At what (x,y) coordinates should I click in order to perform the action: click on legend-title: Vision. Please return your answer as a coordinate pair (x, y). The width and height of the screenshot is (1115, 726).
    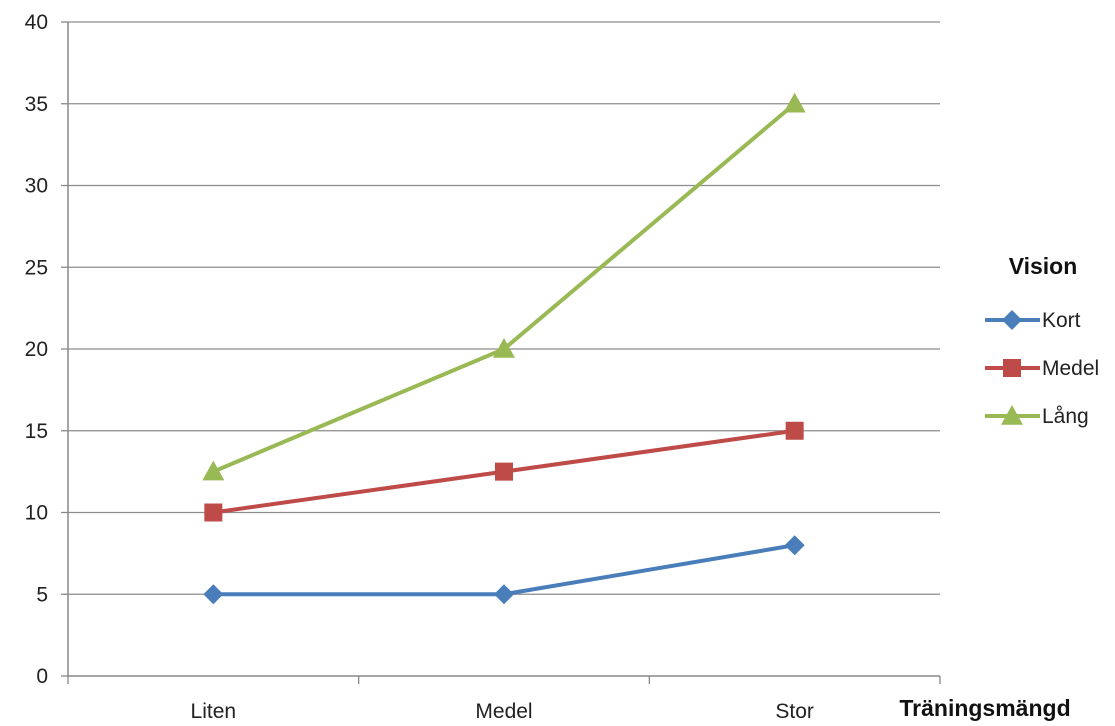
    Looking at the image, I should click on (1043, 266).